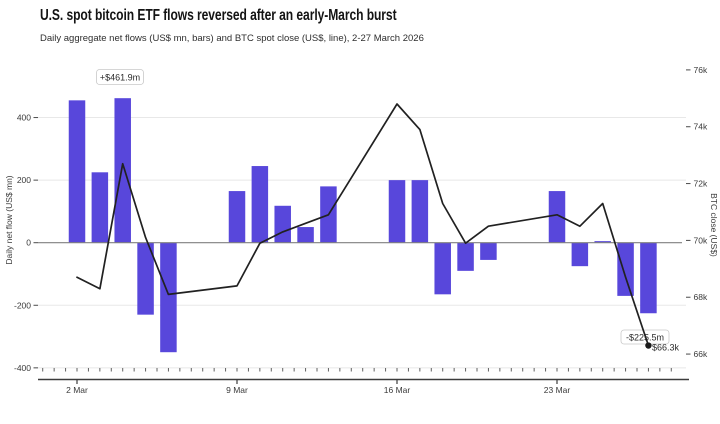 The image size is (720, 424). I want to click on annotation-peak-flow: +$461.9m, so click(120, 77).